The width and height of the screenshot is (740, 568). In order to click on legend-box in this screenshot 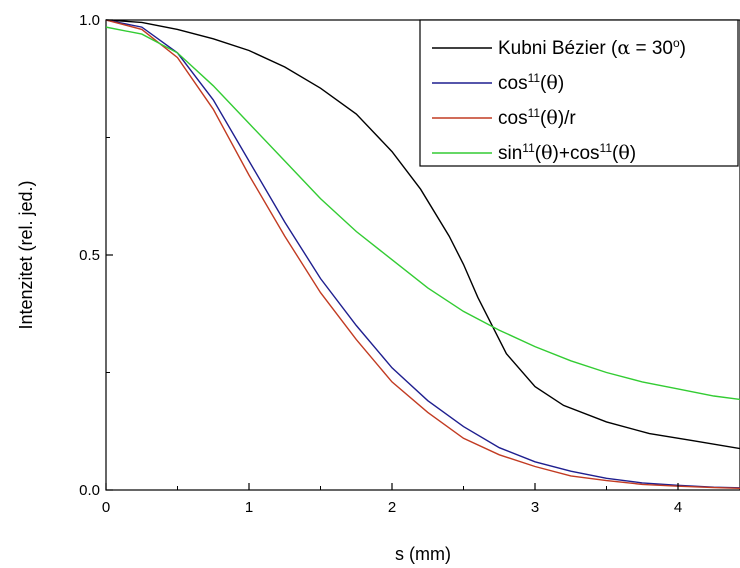, I will do `click(579, 93)`.